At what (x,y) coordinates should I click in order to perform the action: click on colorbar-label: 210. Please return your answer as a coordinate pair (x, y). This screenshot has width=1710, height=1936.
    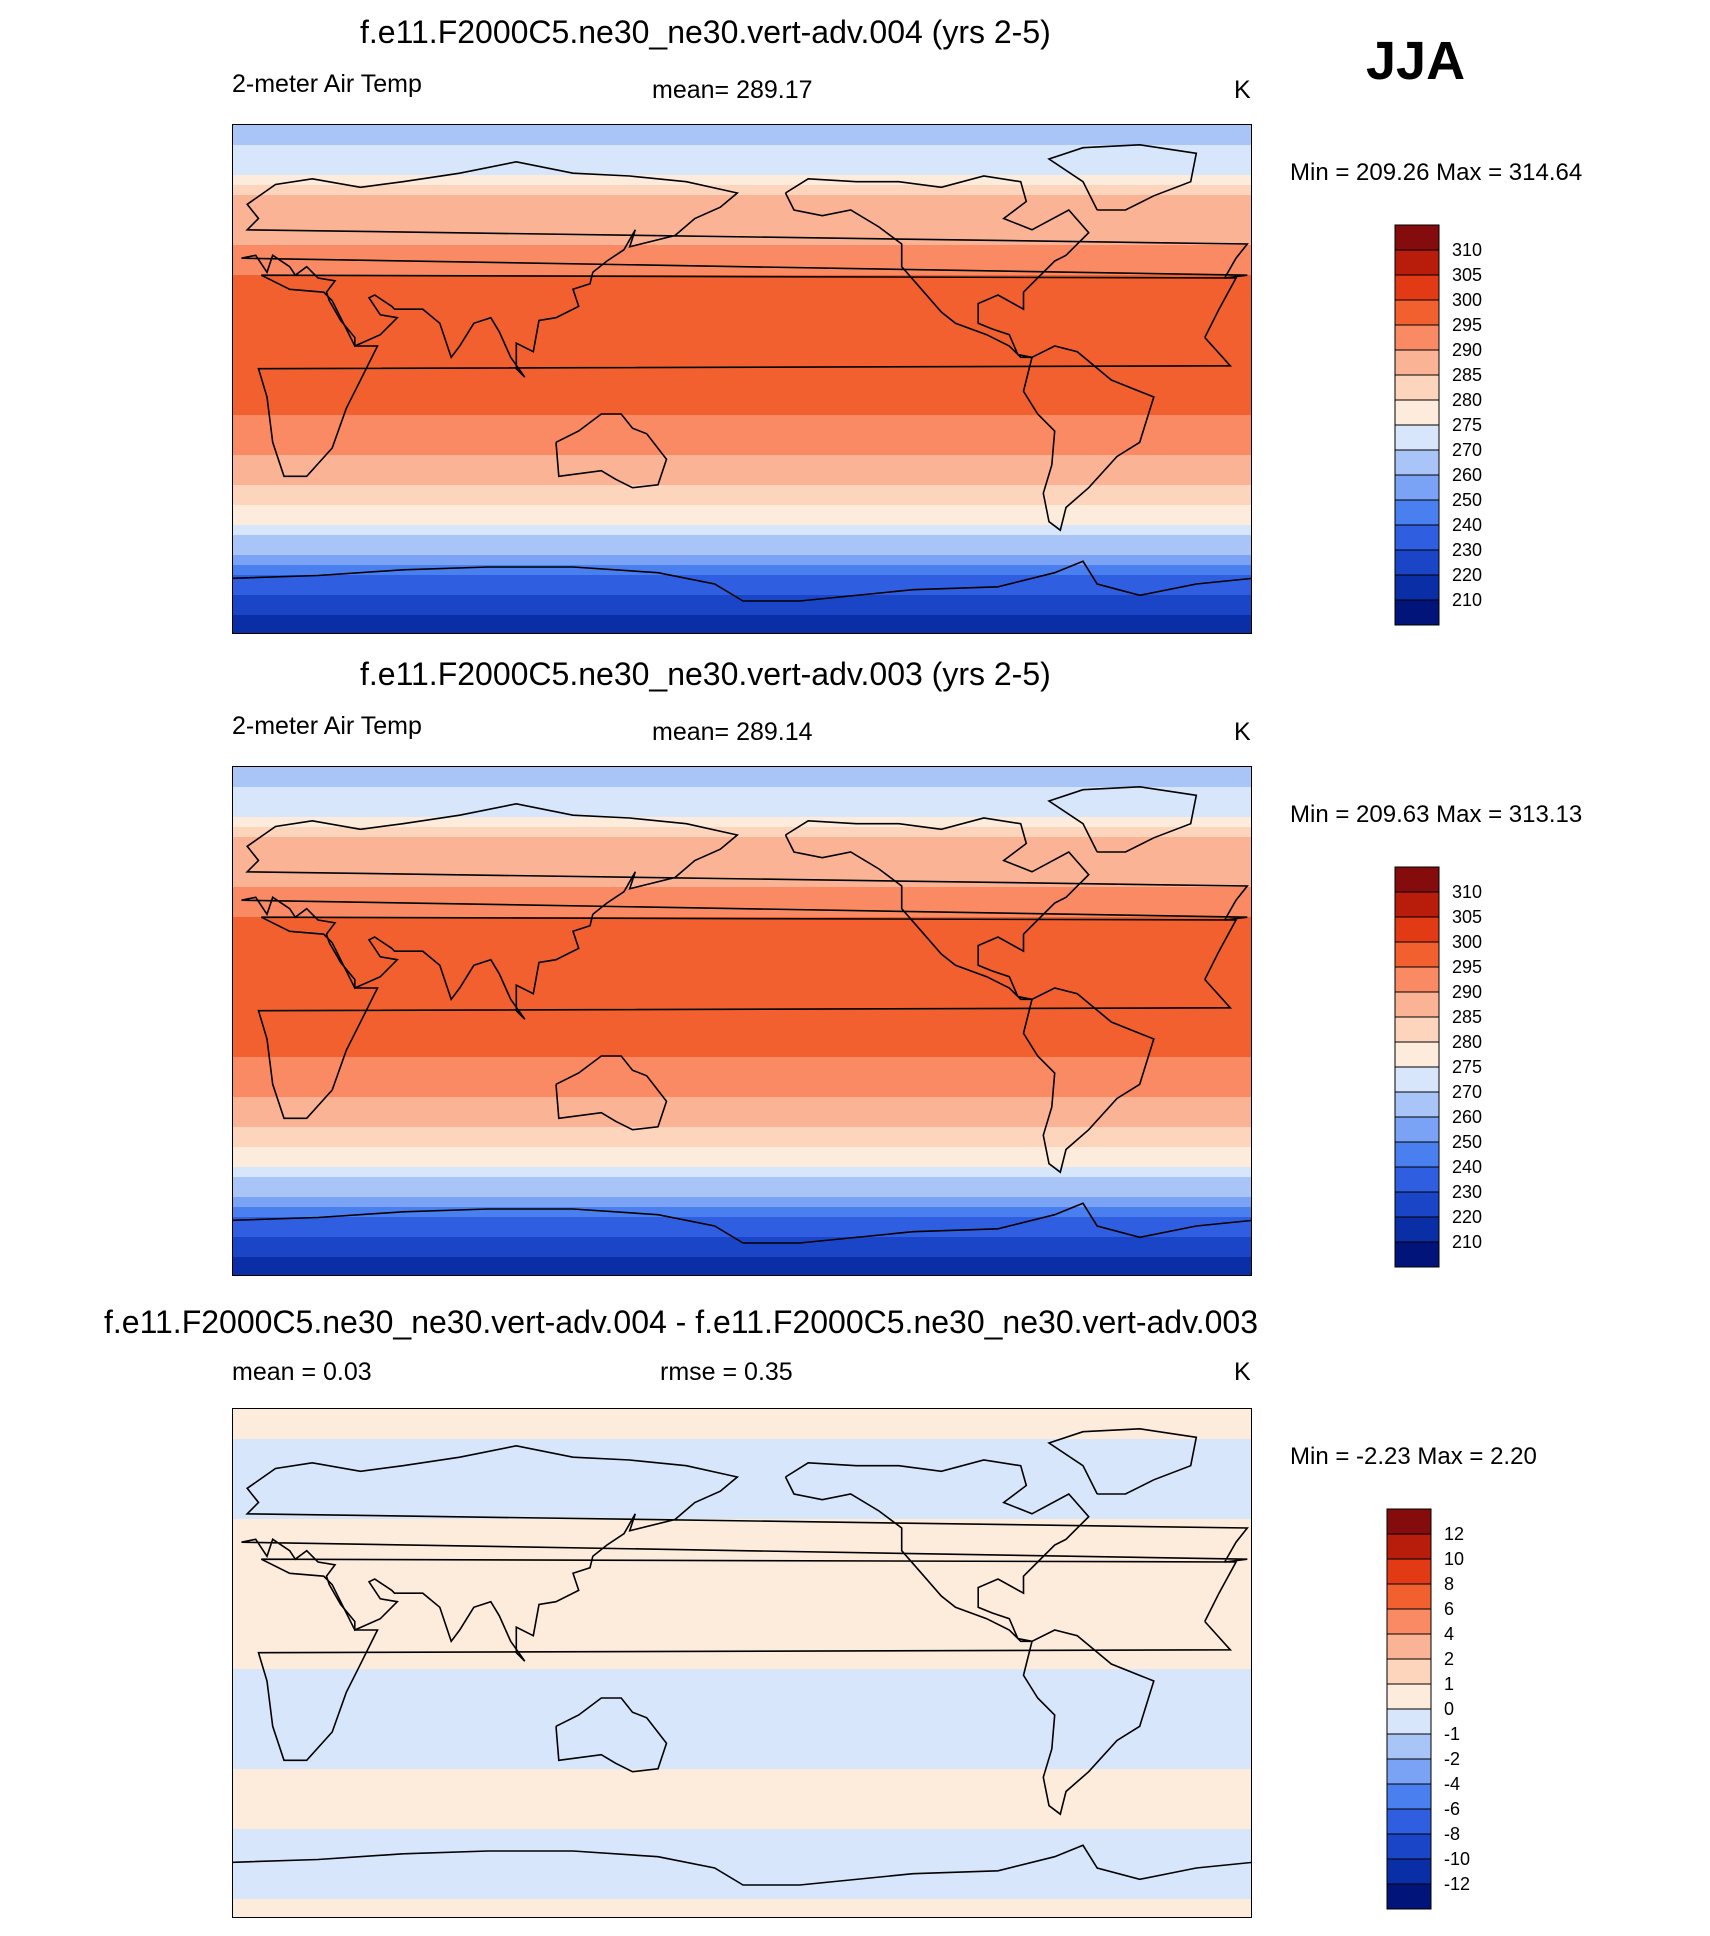
    Looking at the image, I should click on (1467, 600).